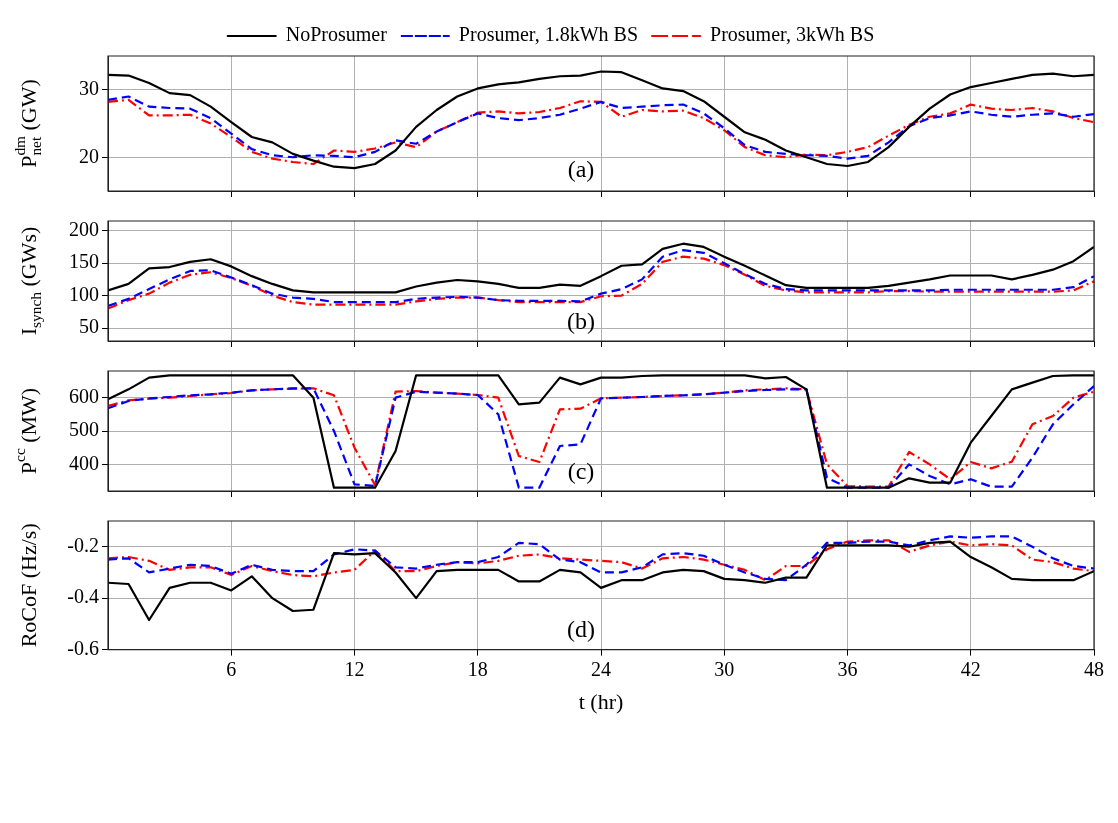  What do you see at coordinates (970, 668) in the screenshot?
I see `x-tick-label: 42` at bounding box center [970, 668].